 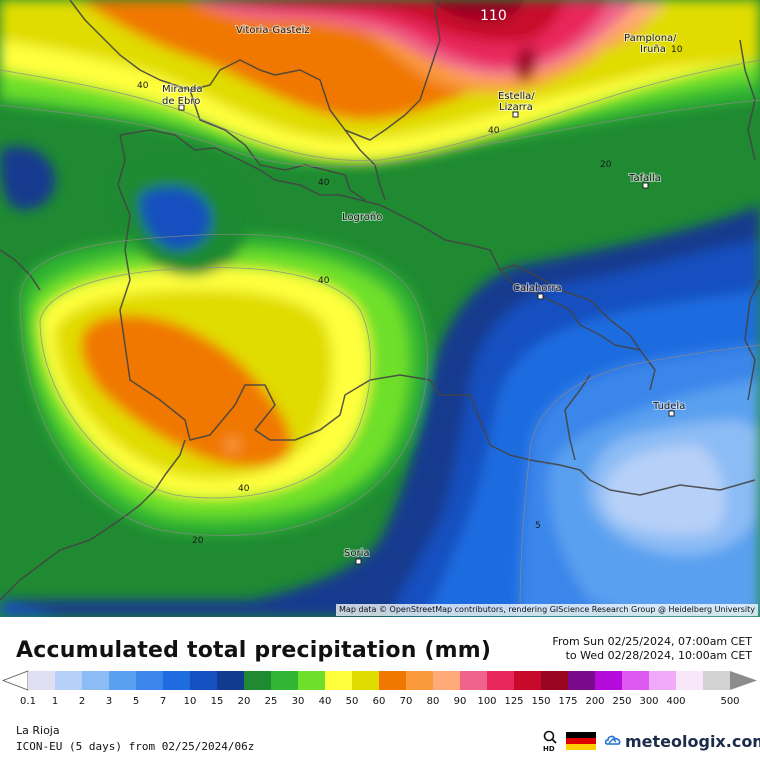 What do you see at coordinates (658, 655) in the screenshot?
I see `period-to: to Wed 02/28/2024, 10:00am CET` at bounding box center [658, 655].